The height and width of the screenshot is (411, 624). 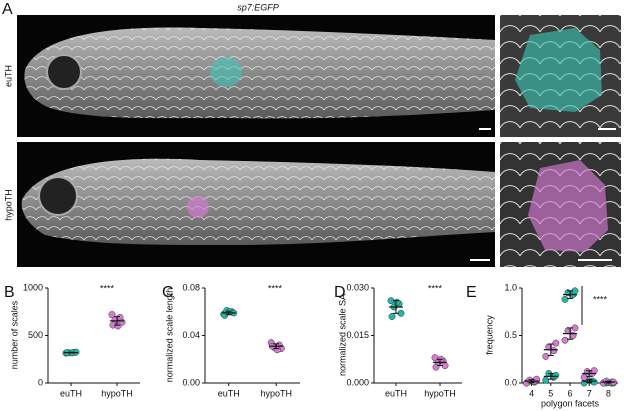 I want to click on row-label: hypoTH, so click(x=8, y=205).